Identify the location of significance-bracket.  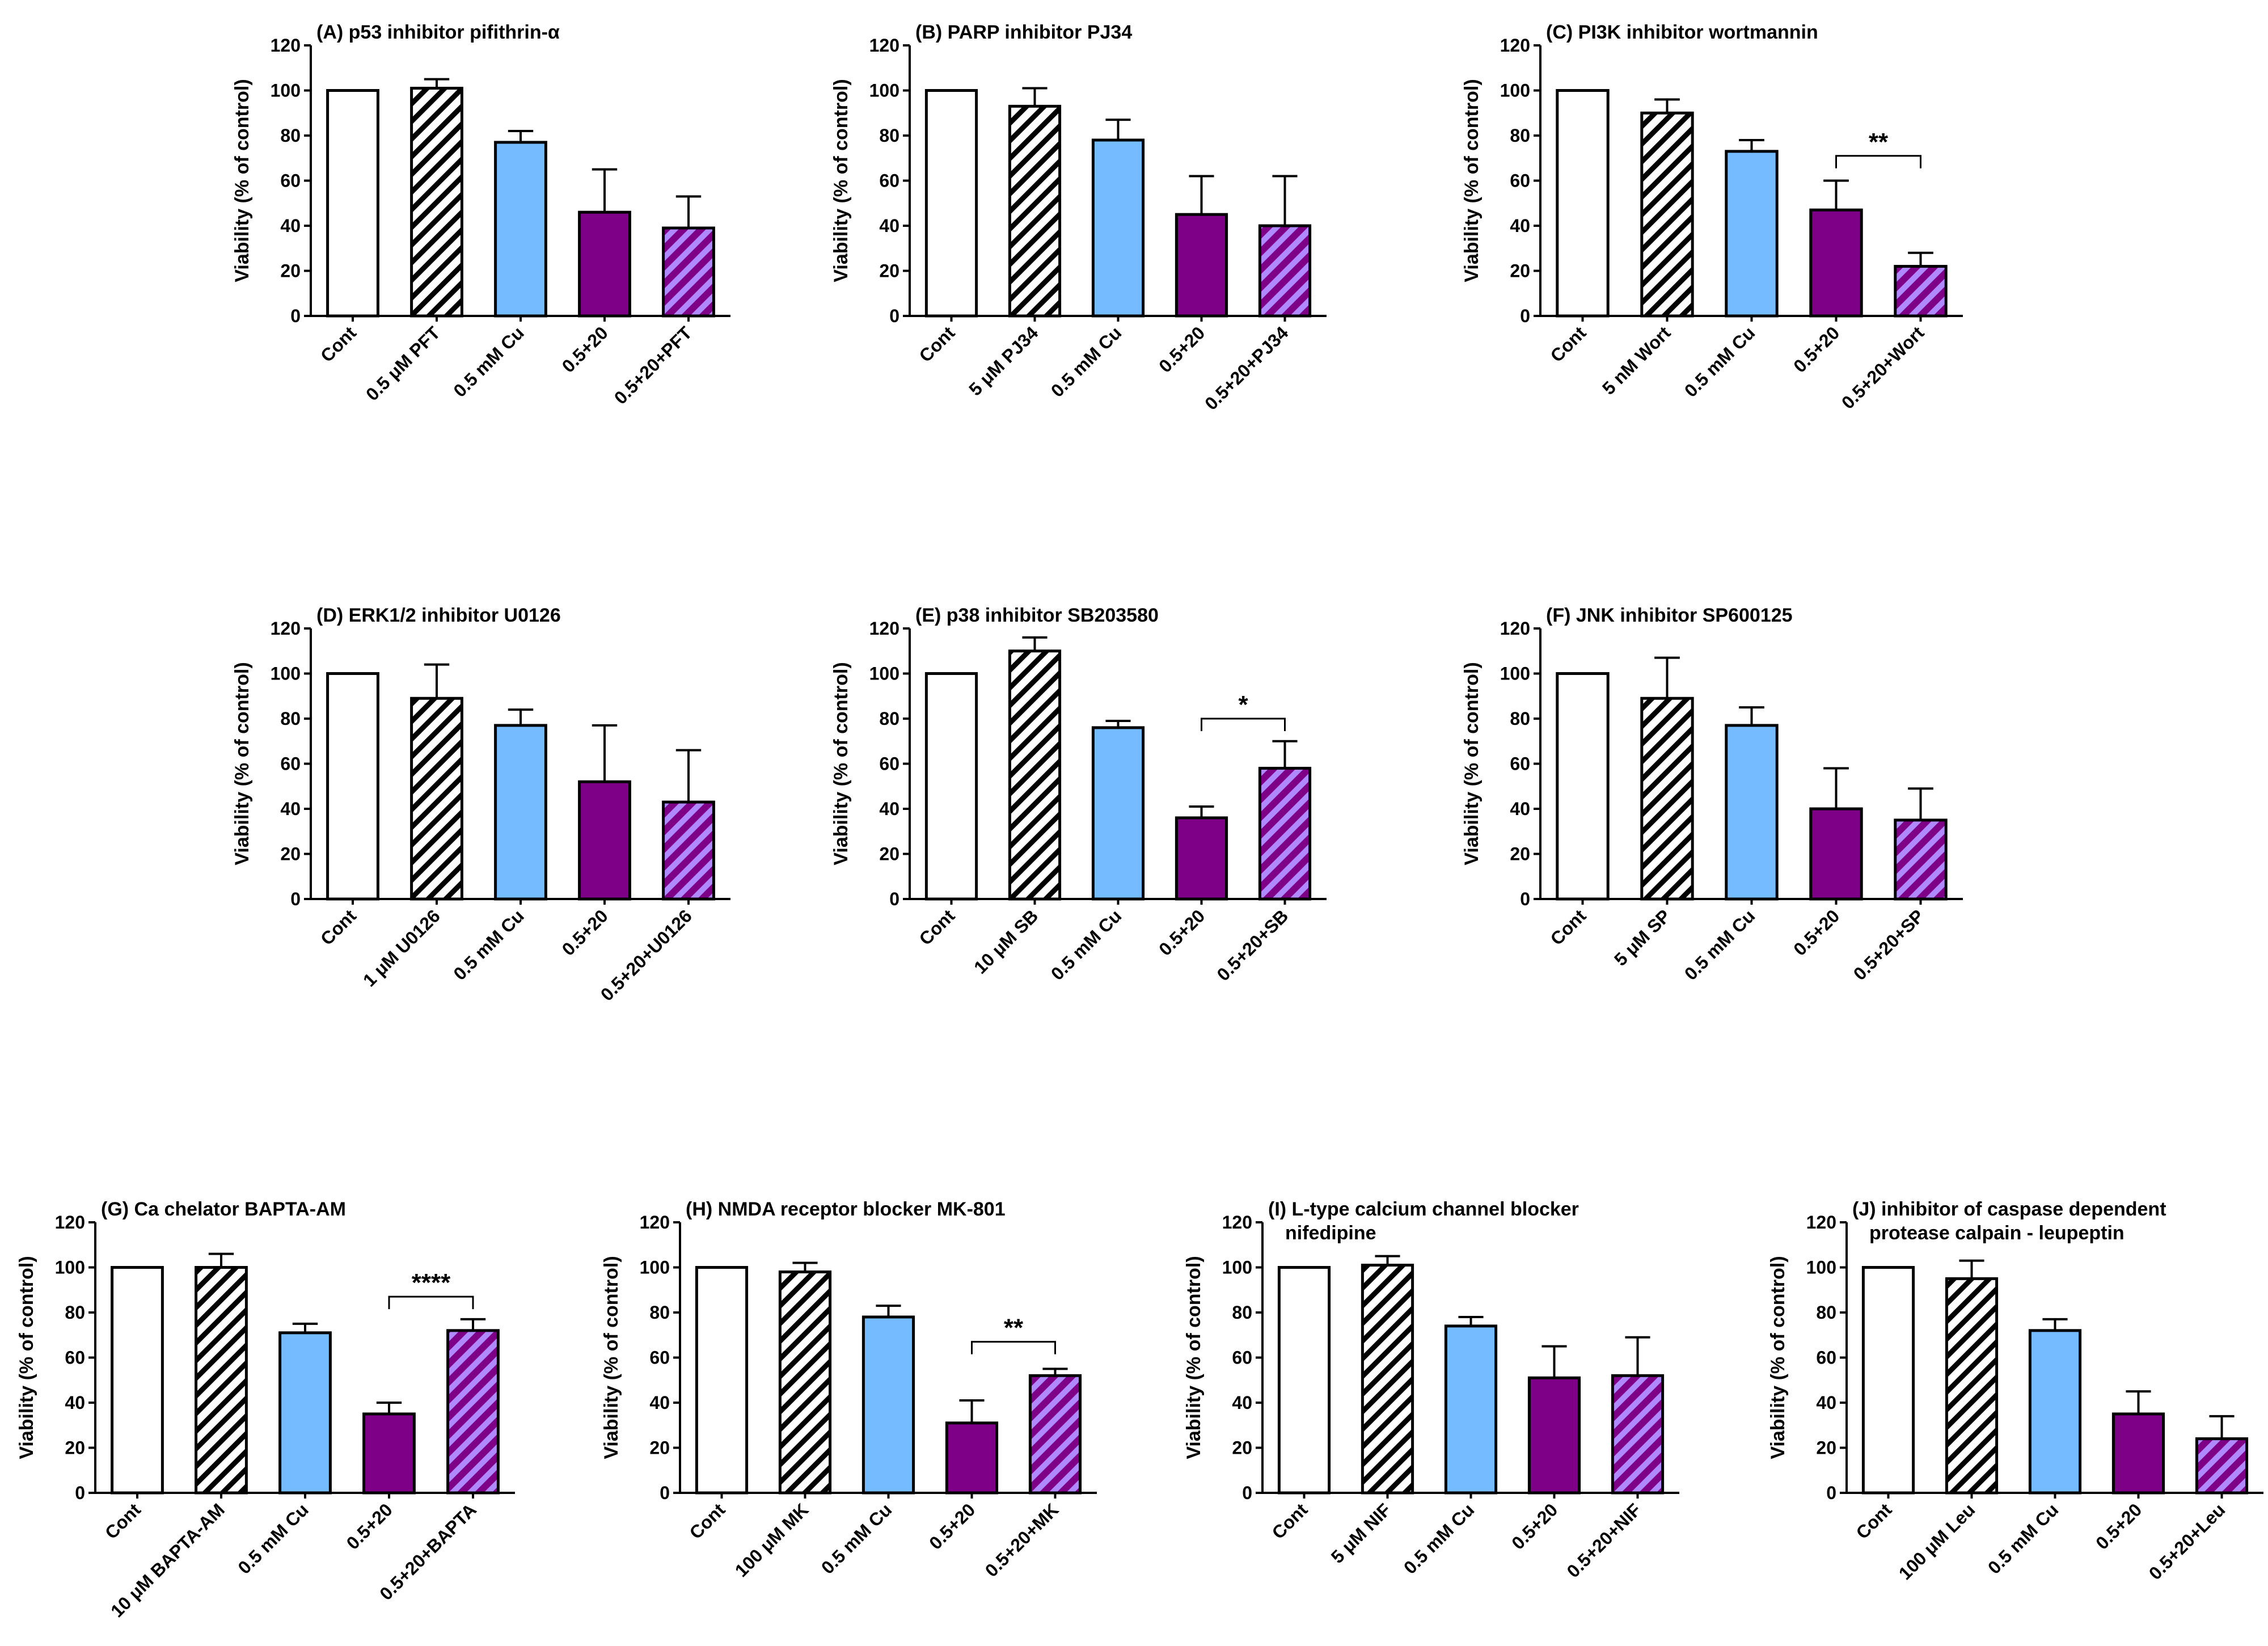
(1014, 1347).